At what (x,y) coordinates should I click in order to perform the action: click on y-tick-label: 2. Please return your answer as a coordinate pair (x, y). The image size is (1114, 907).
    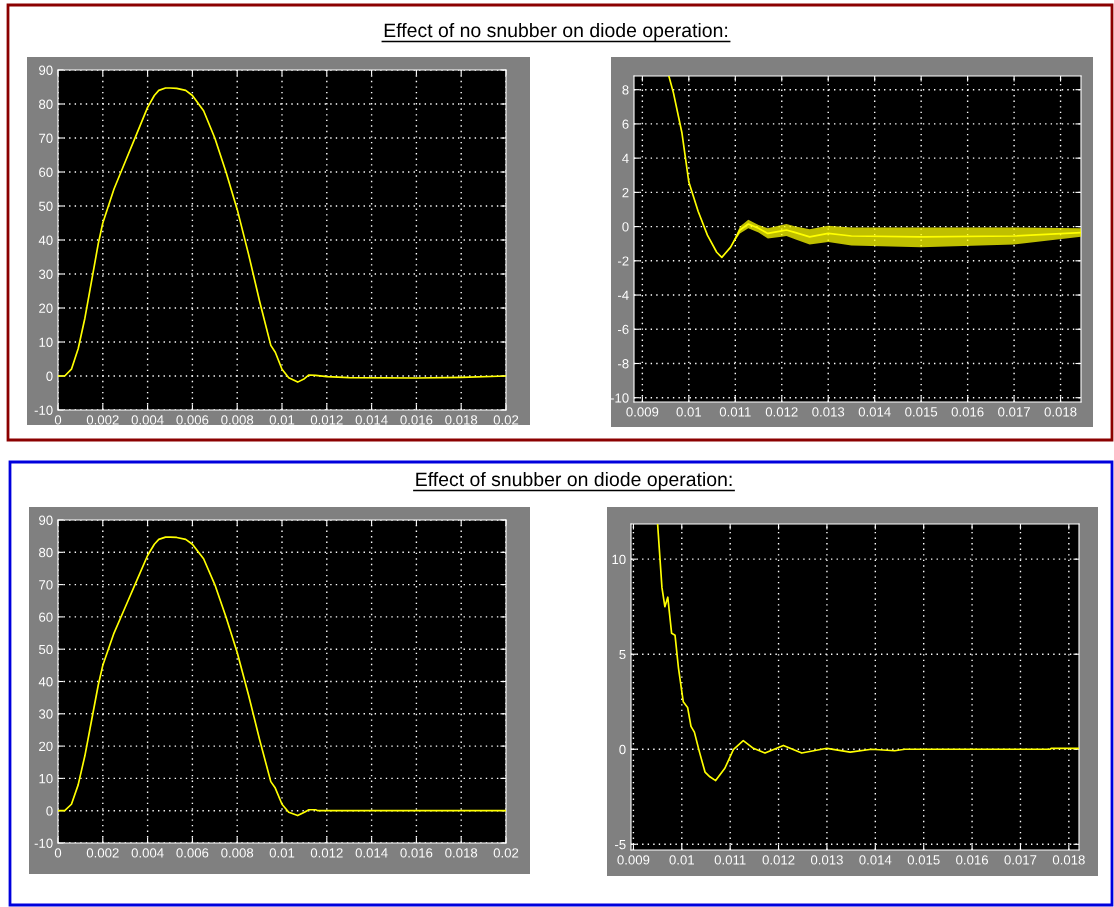
    Looking at the image, I should click on (625, 192).